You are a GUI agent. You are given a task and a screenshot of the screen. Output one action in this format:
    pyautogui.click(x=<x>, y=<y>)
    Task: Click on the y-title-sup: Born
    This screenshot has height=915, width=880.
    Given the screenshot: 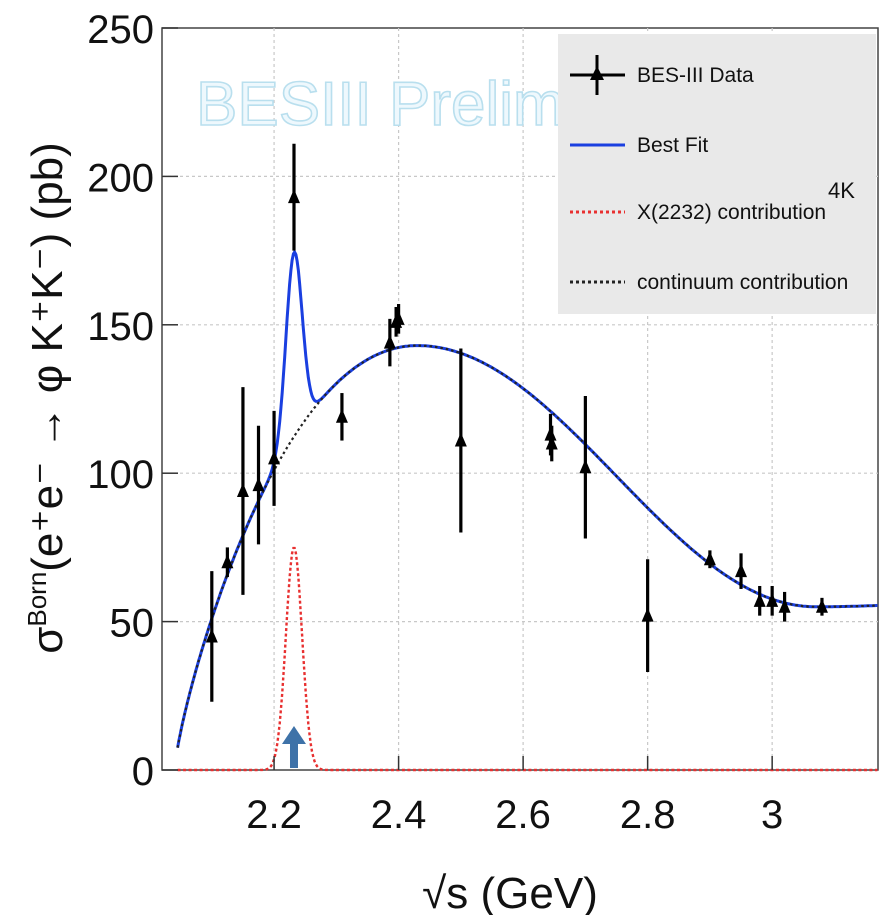 What is the action you would take?
    pyautogui.click(x=37, y=599)
    